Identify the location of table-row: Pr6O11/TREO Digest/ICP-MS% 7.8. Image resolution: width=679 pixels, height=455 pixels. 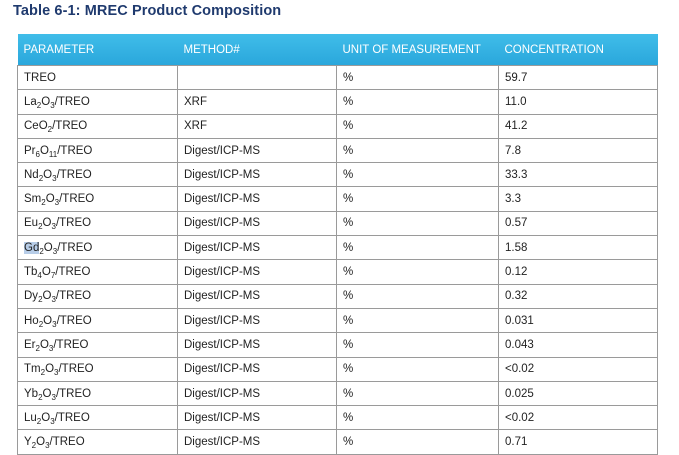
(337, 150).